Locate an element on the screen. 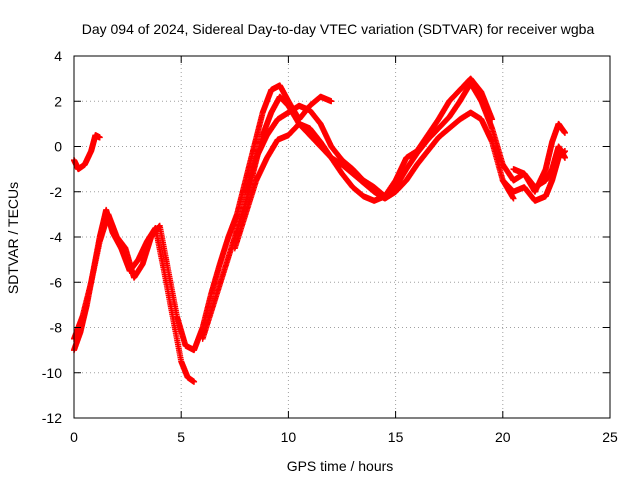 This screenshot has height=480, width=640. x-tick-label: 25 is located at coordinates (610, 437).